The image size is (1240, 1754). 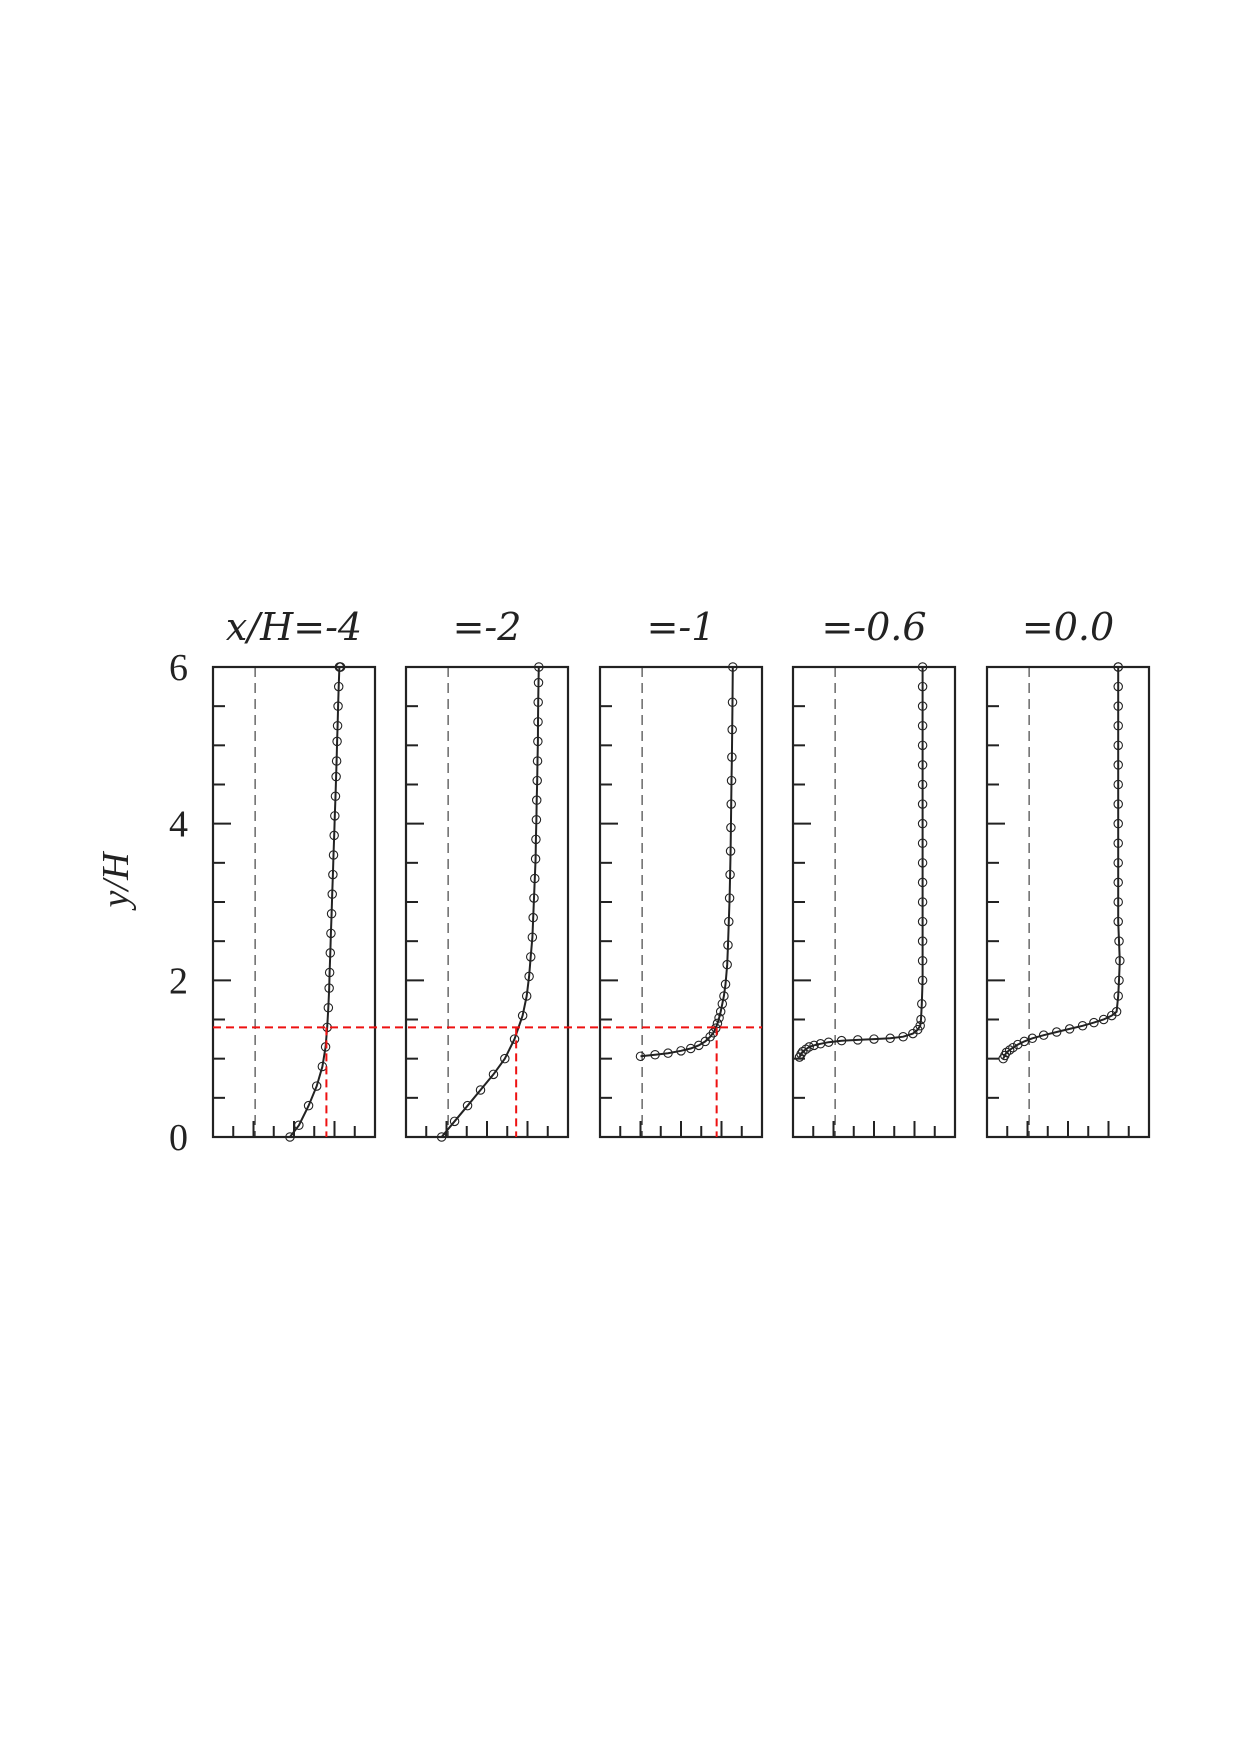 What do you see at coordinates (487, 1081) in the screenshot?
I see `reference-lines` at bounding box center [487, 1081].